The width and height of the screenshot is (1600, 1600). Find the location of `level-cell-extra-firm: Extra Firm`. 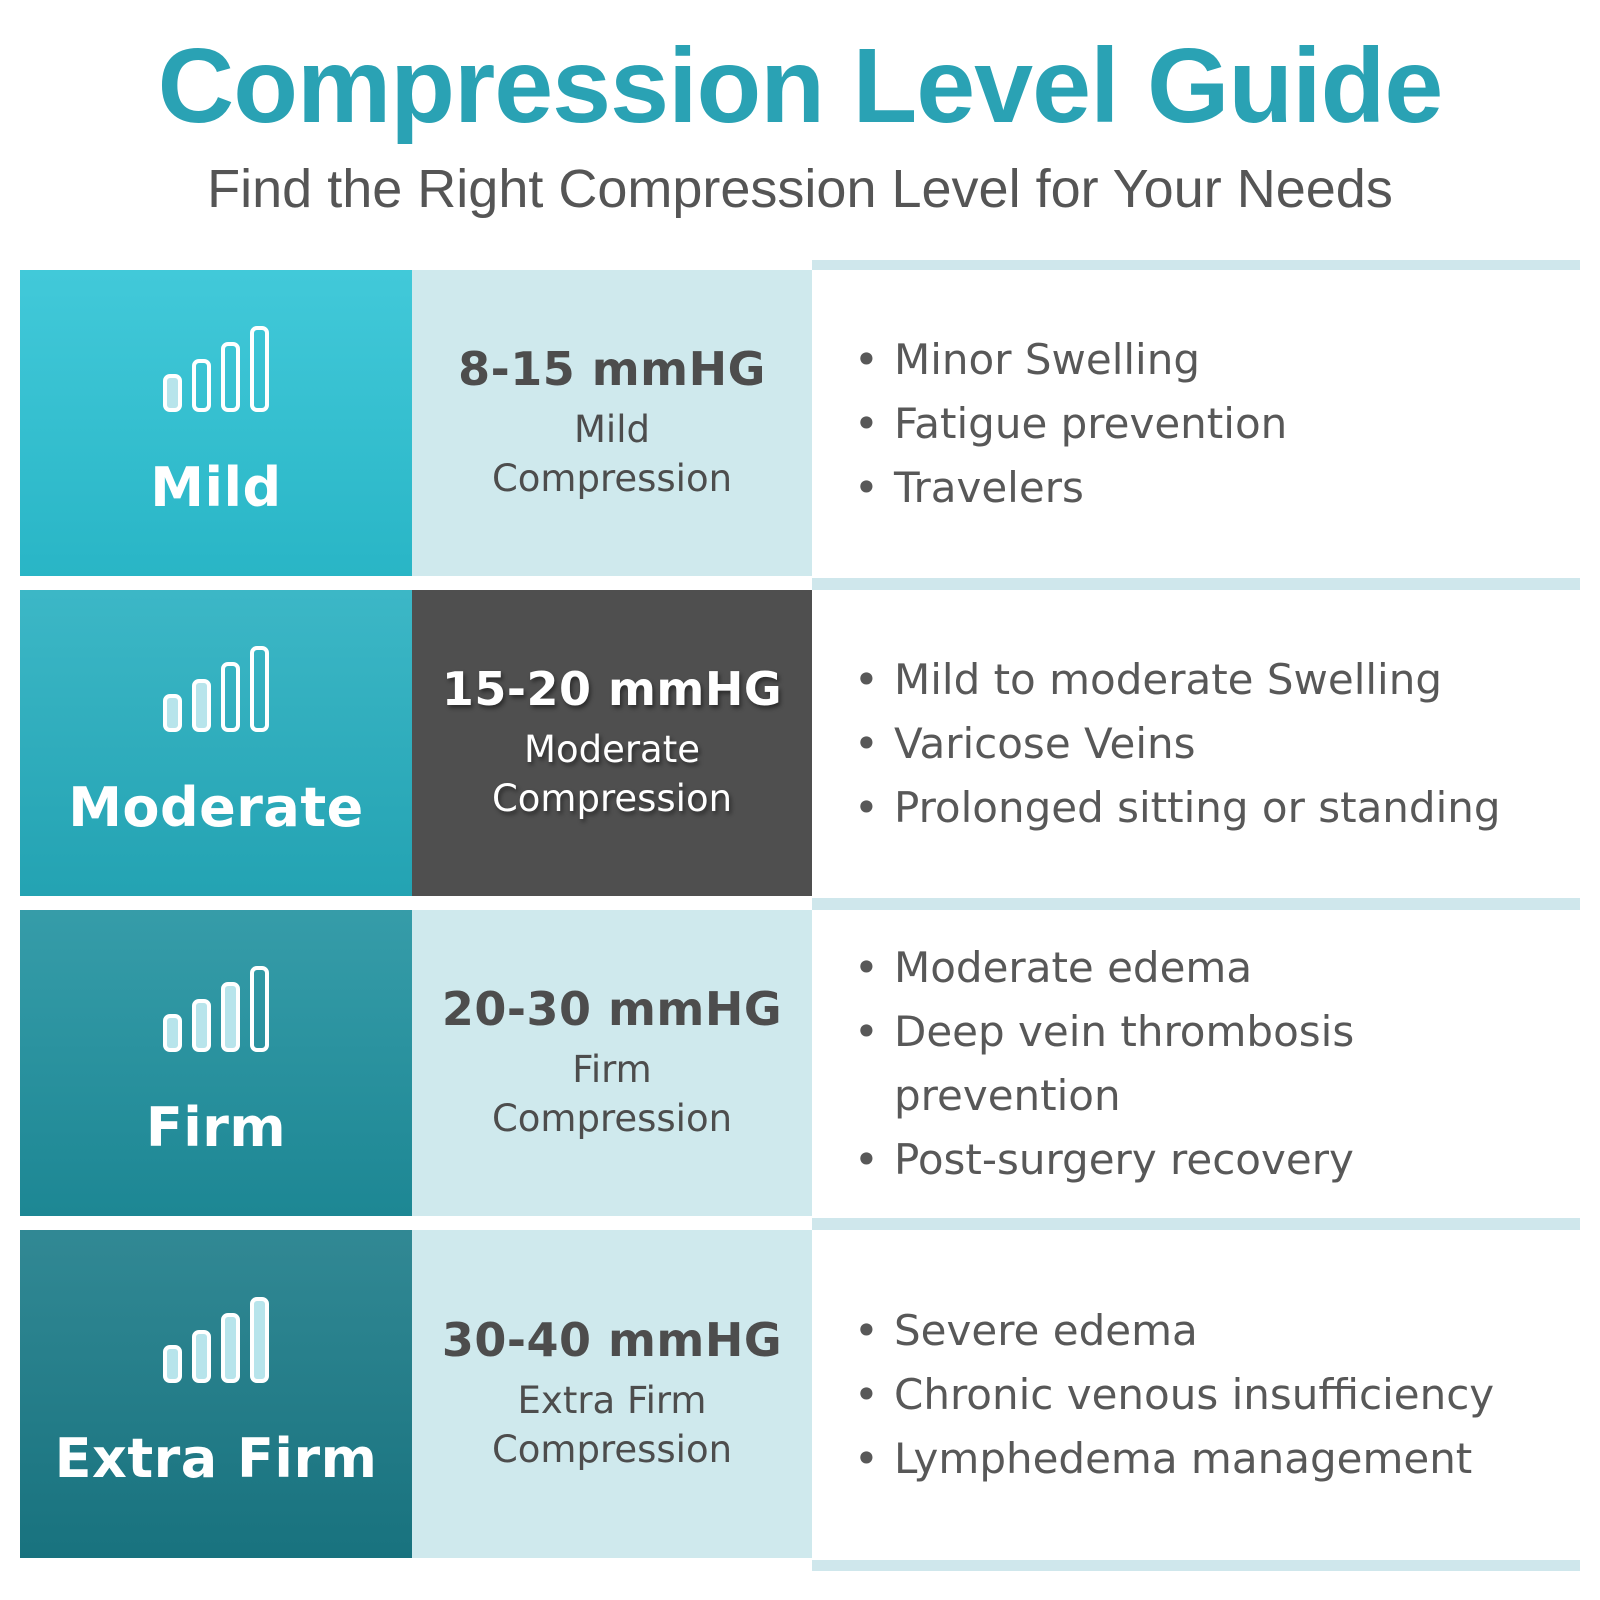

level-cell-extra-firm: Extra Firm is located at coordinates (216, 1393).